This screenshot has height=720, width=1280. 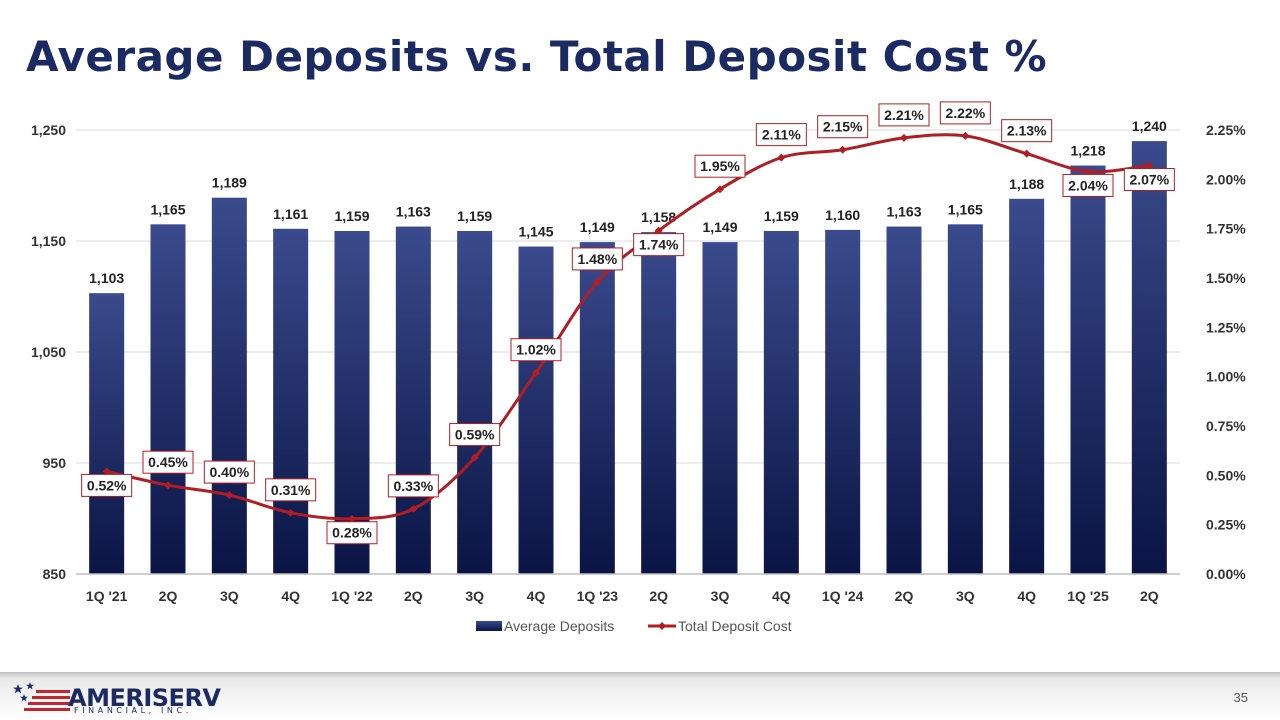 What do you see at coordinates (1226, 130) in the screenshot?
I see `y-right-tick-label: 2.25%` at bounding box center [1226, 130].